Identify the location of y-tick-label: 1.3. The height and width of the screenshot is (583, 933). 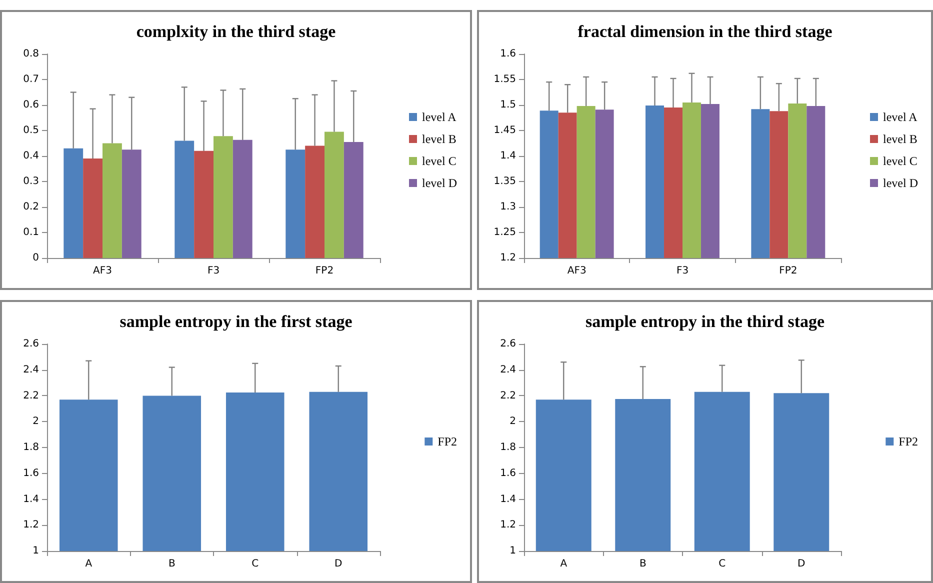
(508, 207).